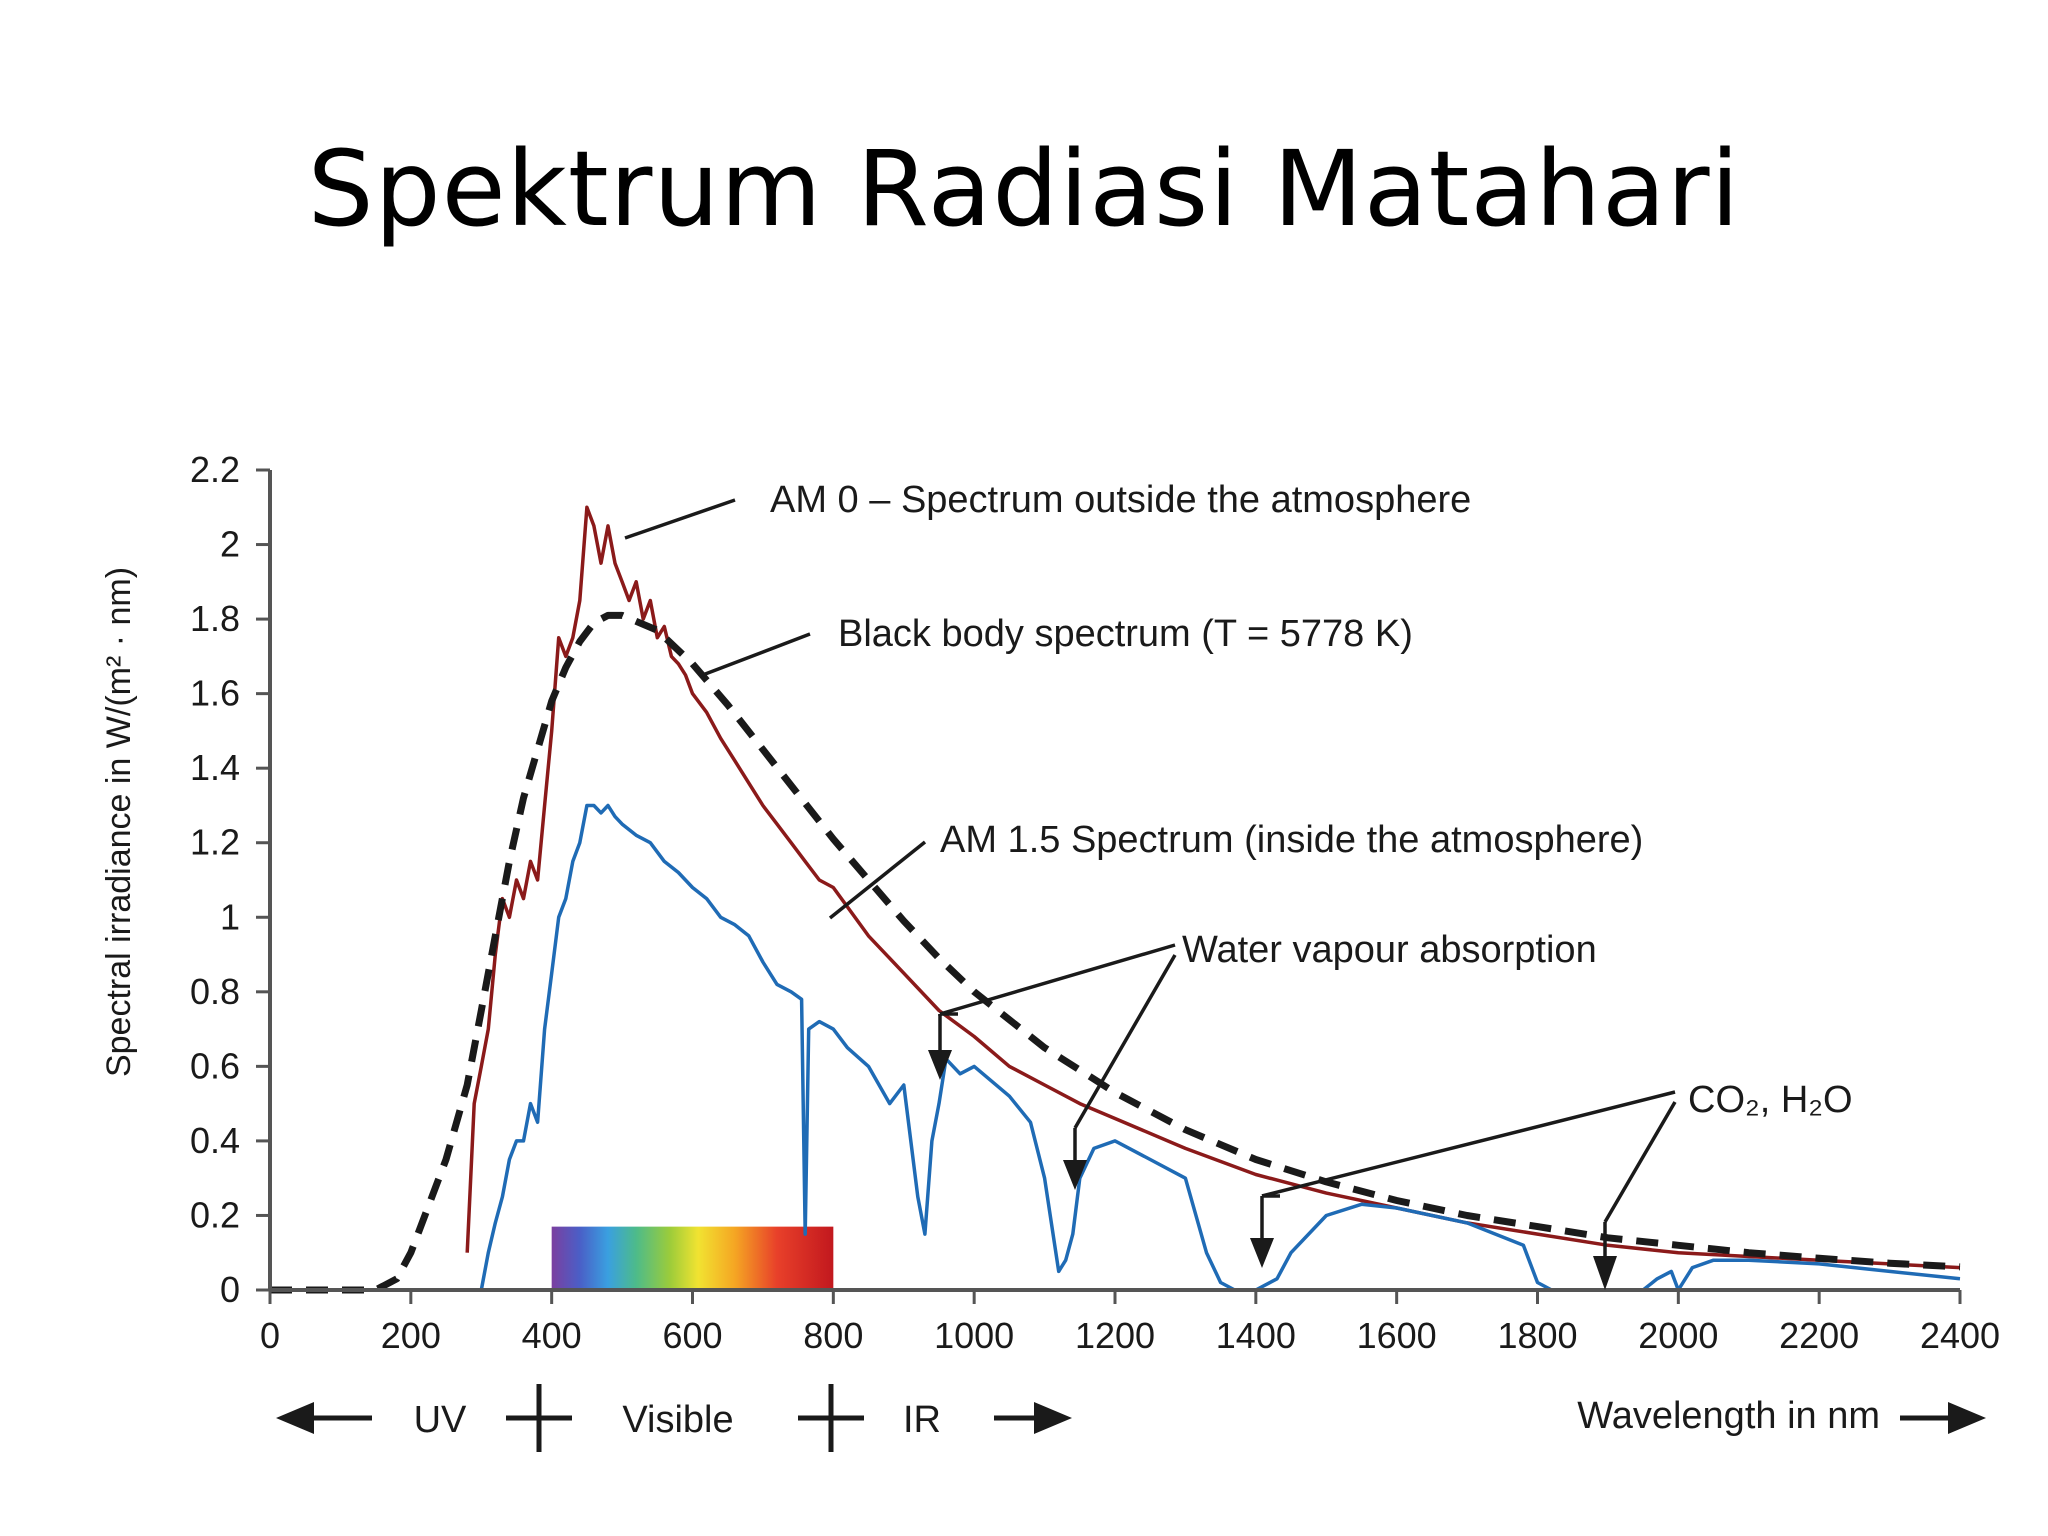 This screenshot has width=2048, height=1536. What do you see at coordinates (1967, 1418) in the screenshot?
I see `wavelength-arrow-head` at bounding box center [1967, 1418].